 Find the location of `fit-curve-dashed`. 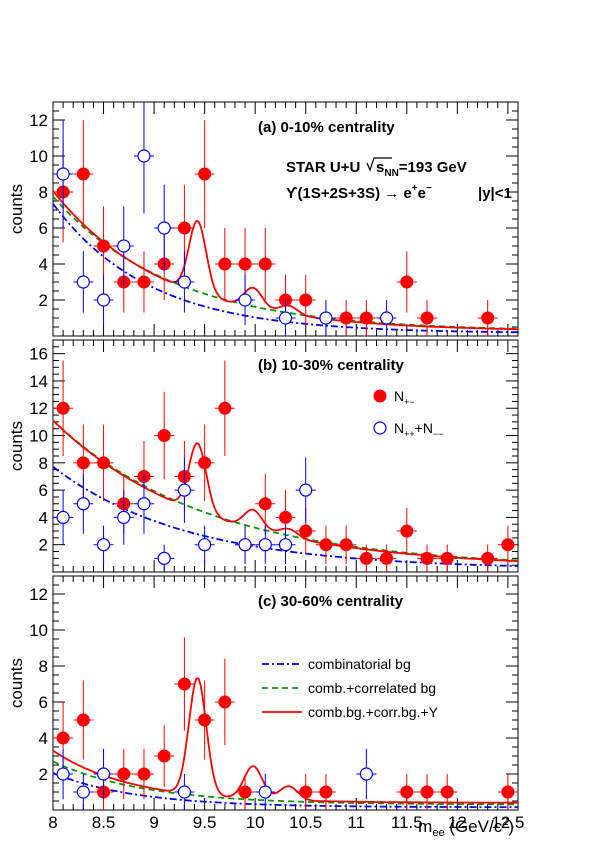

fit-curve-dashed is located at coordinates (285, 783).